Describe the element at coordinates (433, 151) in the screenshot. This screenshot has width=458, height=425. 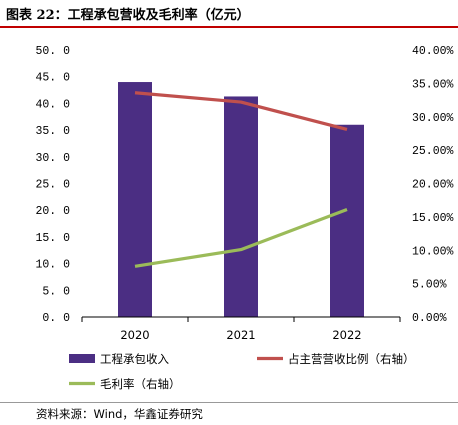
I see `right-axis-tick-label: 25.00%` at that location.